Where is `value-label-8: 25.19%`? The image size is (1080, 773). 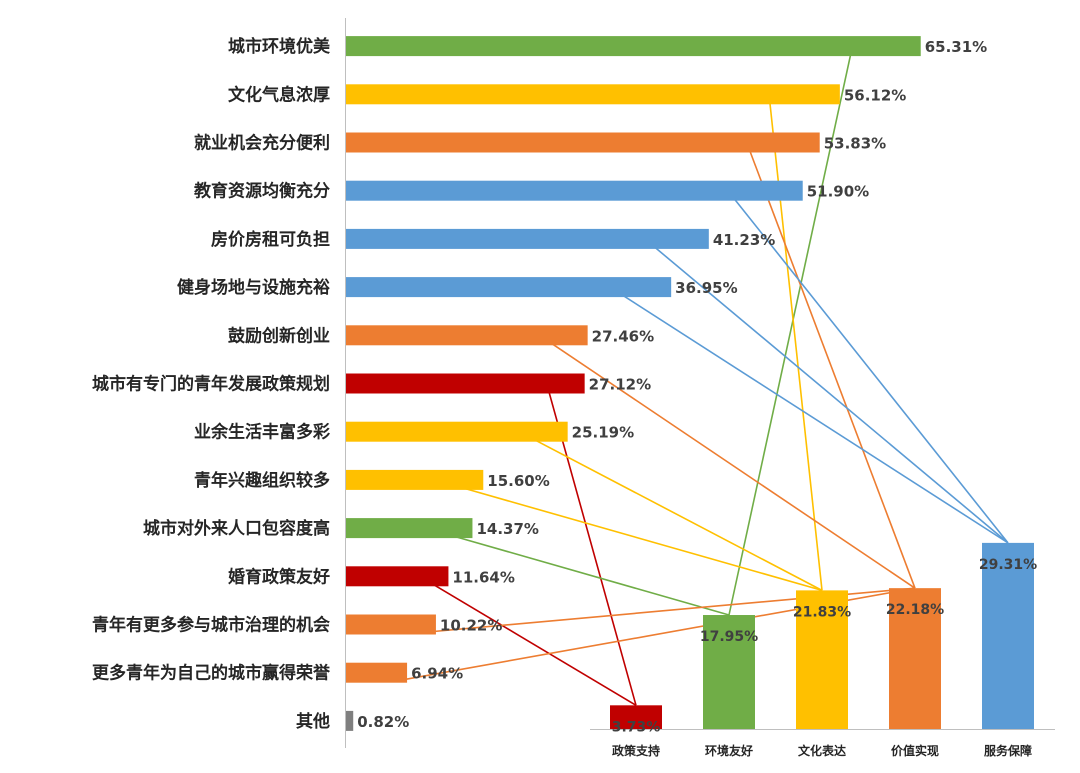 value-label-8: 25.19% is located at coordinates (603, 433).